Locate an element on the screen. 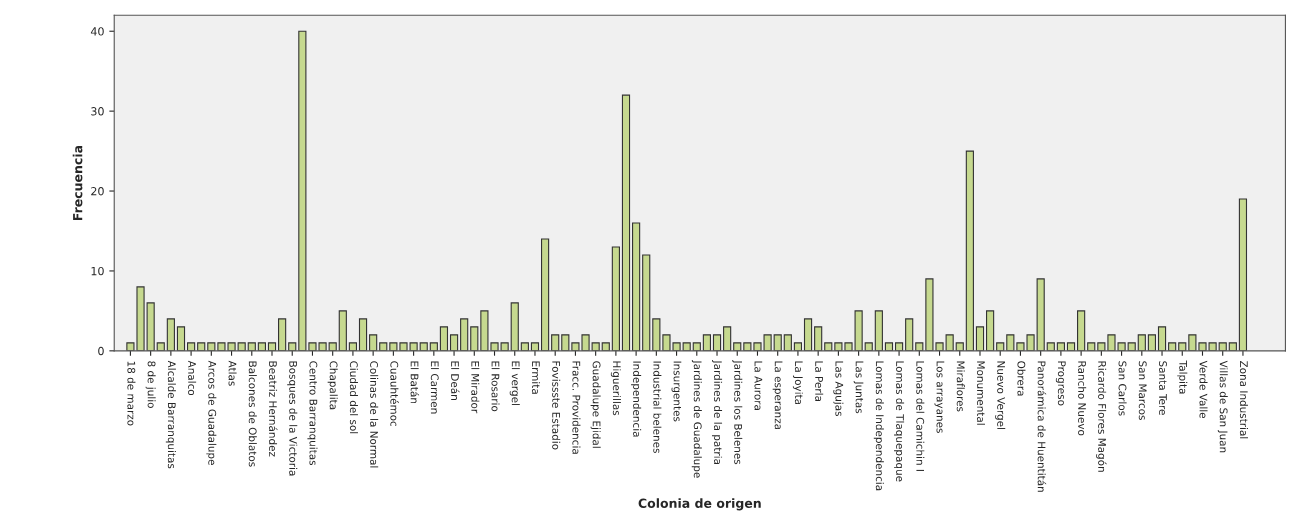 The height and width of the screenshot is (526, 1313). x-tick-label: Rancho Nuevo is located at coordinates (1082, 398).